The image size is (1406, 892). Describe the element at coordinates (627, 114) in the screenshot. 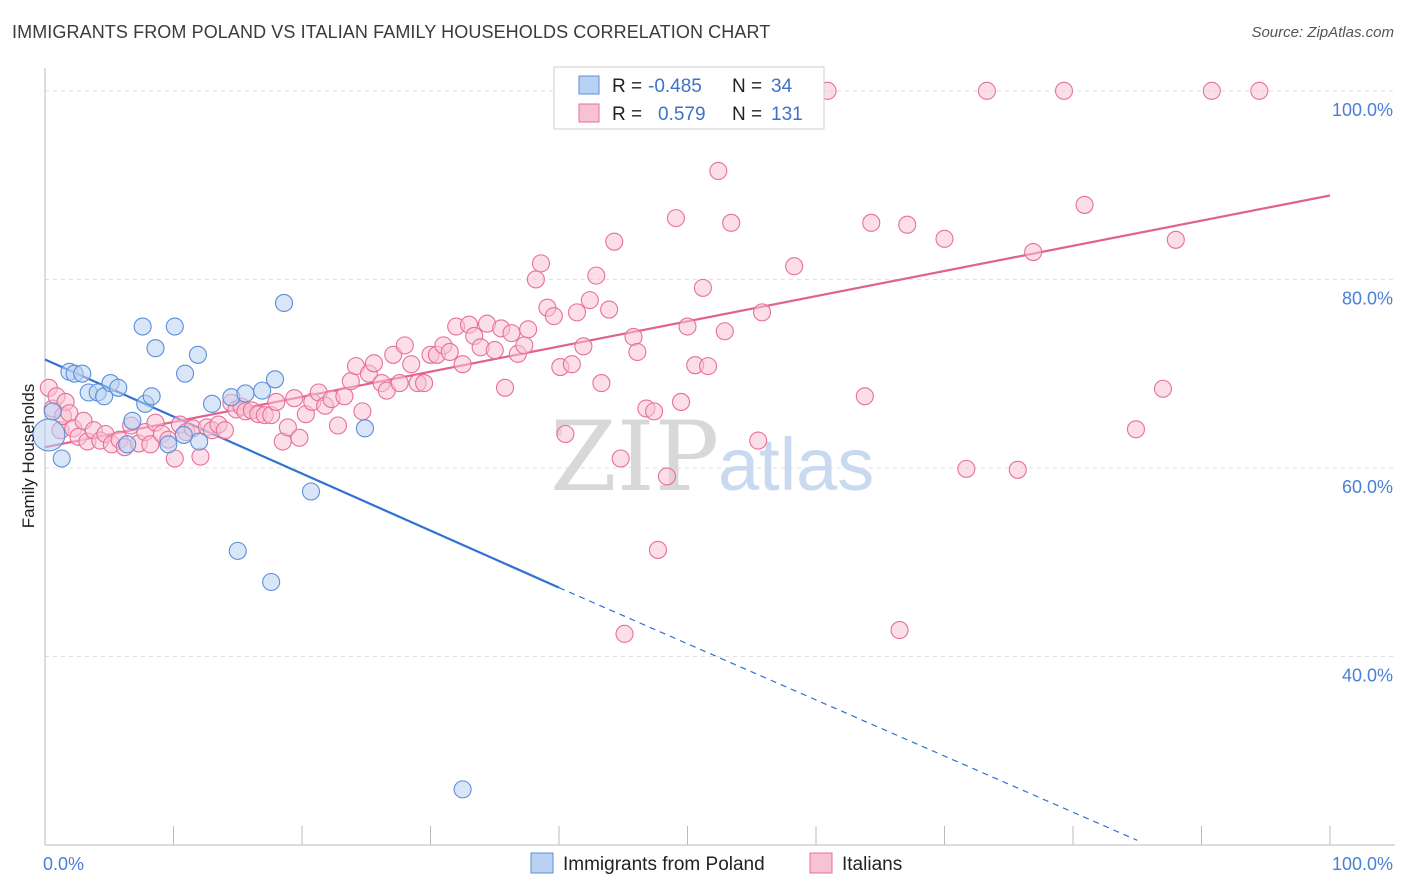

I see `legend-r-label-2: R =` at that location.